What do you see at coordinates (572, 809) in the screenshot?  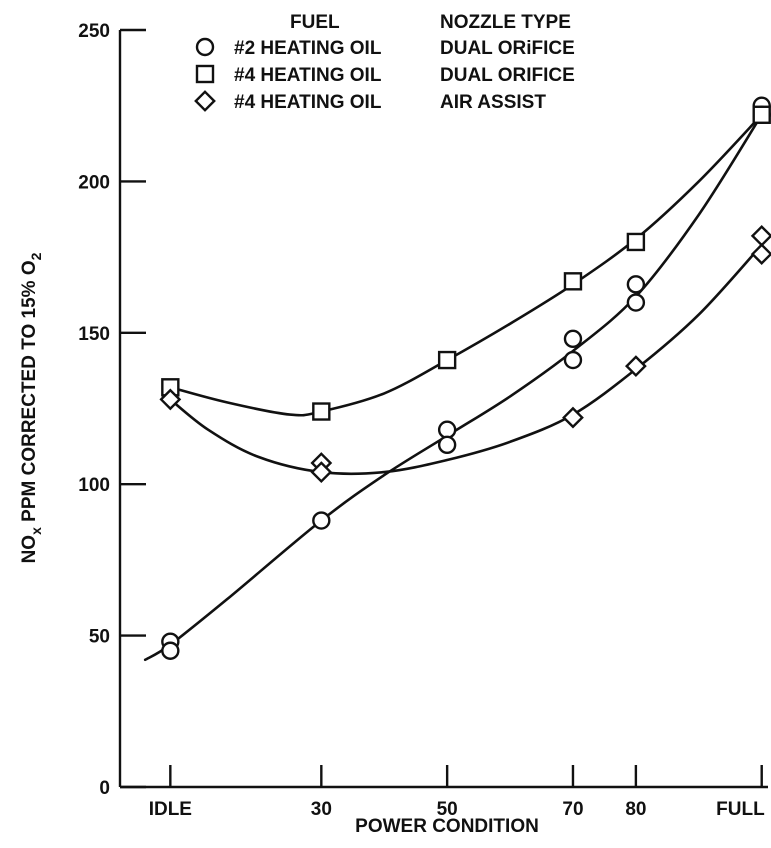 I see `x-tick-label: 70` at bounding box center [572, 809].